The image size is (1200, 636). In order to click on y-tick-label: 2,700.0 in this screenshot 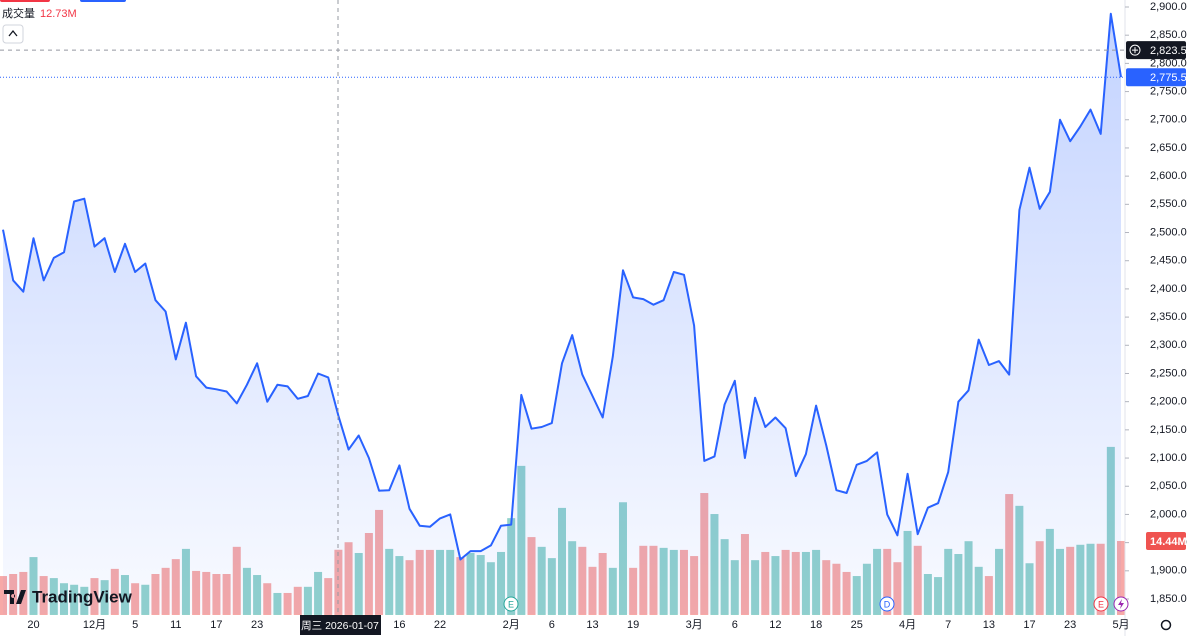, I will do `click(1168, 120)`.